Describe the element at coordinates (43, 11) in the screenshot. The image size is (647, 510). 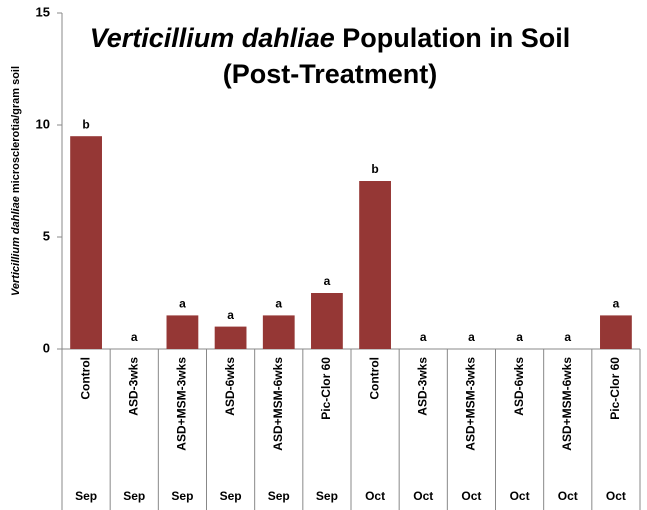
I see `y-tick-label: 15` at that location.